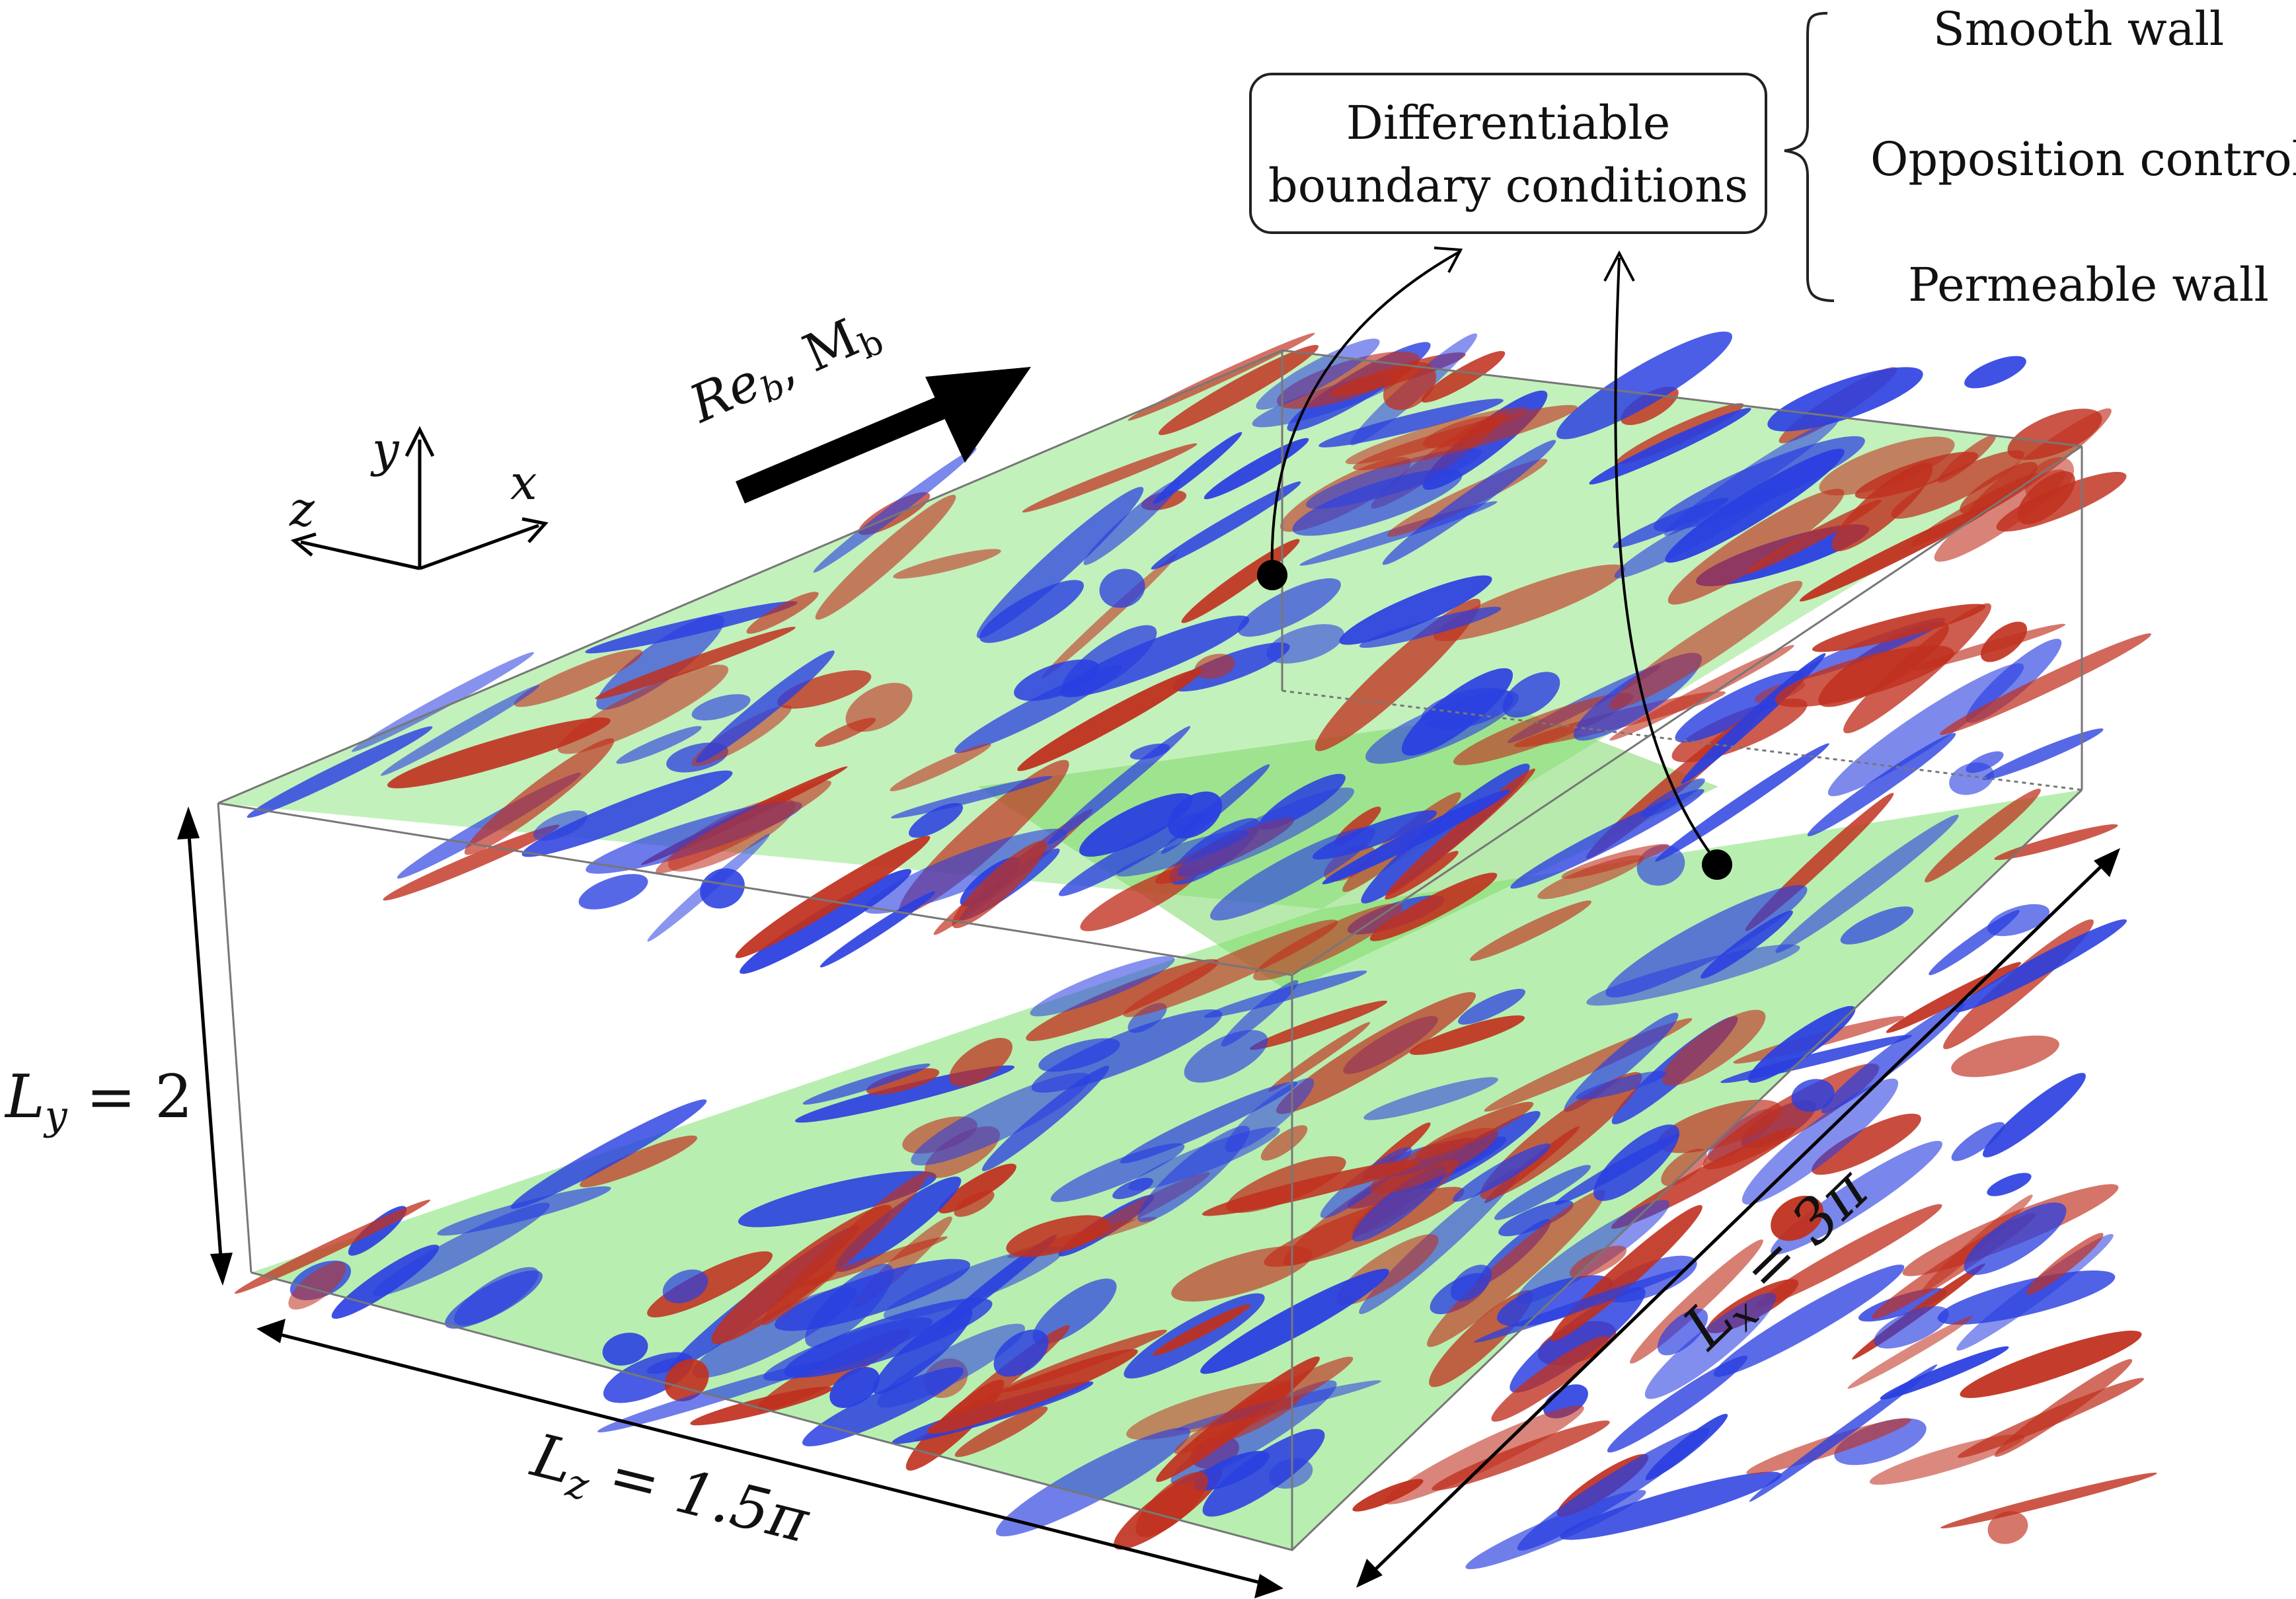  Describe the element at coordinates (385, 449) in the screenshot. I see `axis-y-label: y` at that location.